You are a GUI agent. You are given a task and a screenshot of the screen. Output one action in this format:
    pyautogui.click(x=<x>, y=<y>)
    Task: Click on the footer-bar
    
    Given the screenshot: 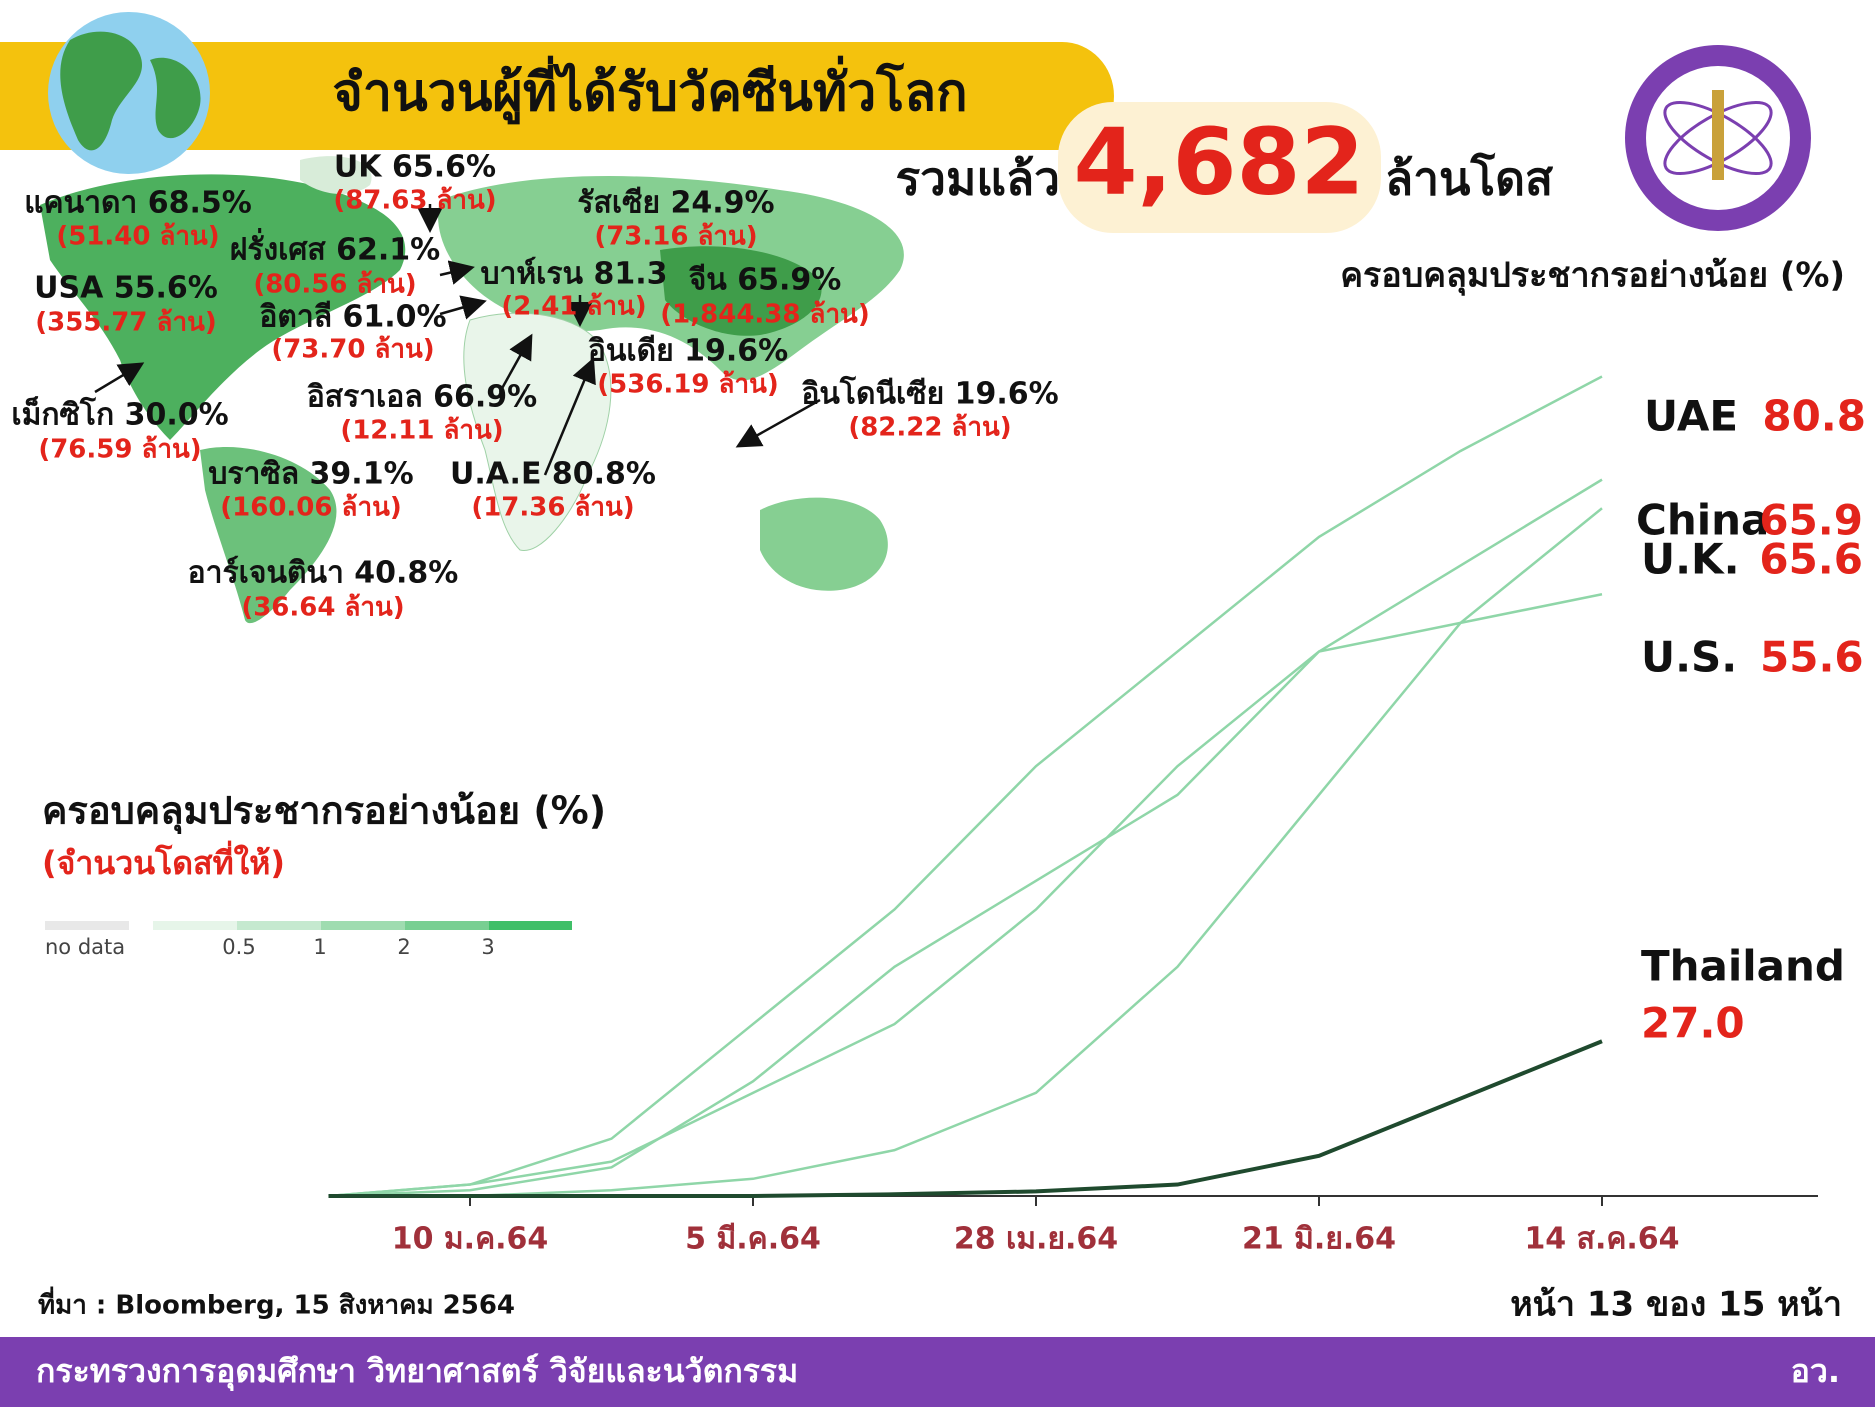 What is the action you would take?
    pyautogui.click(x=937, y=1372)
    